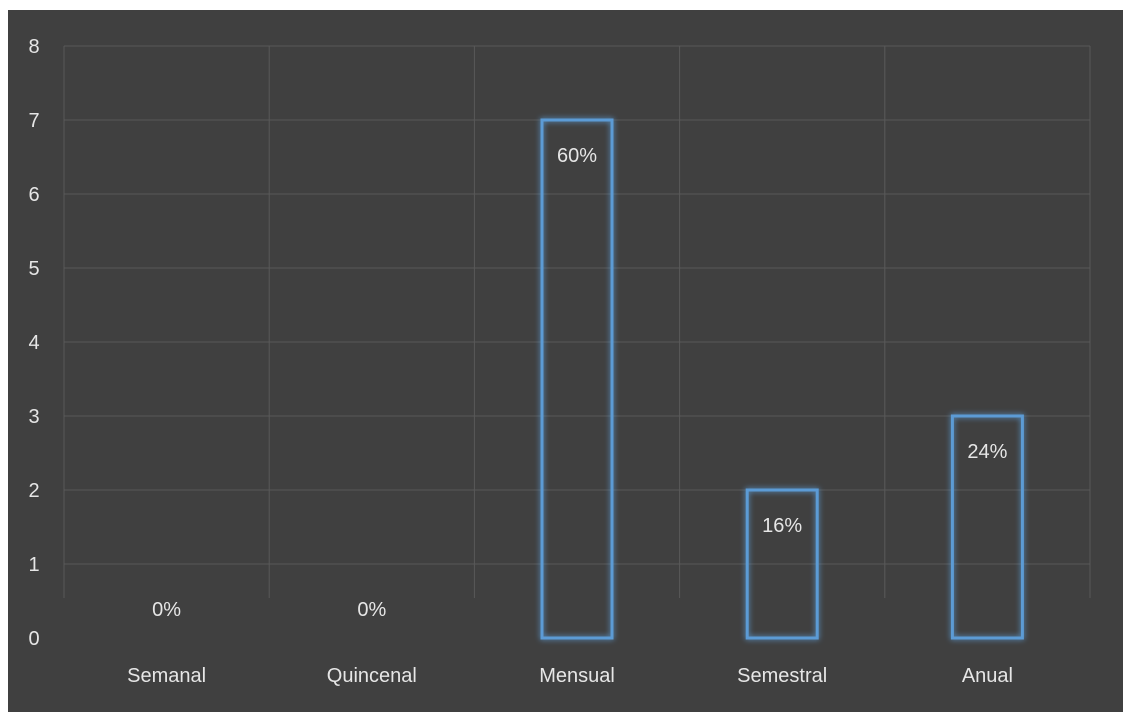  What do you see at coordinates (577, 156) in the screenshot?
I see `data-label: 60%` at bounding box center [577, 156].